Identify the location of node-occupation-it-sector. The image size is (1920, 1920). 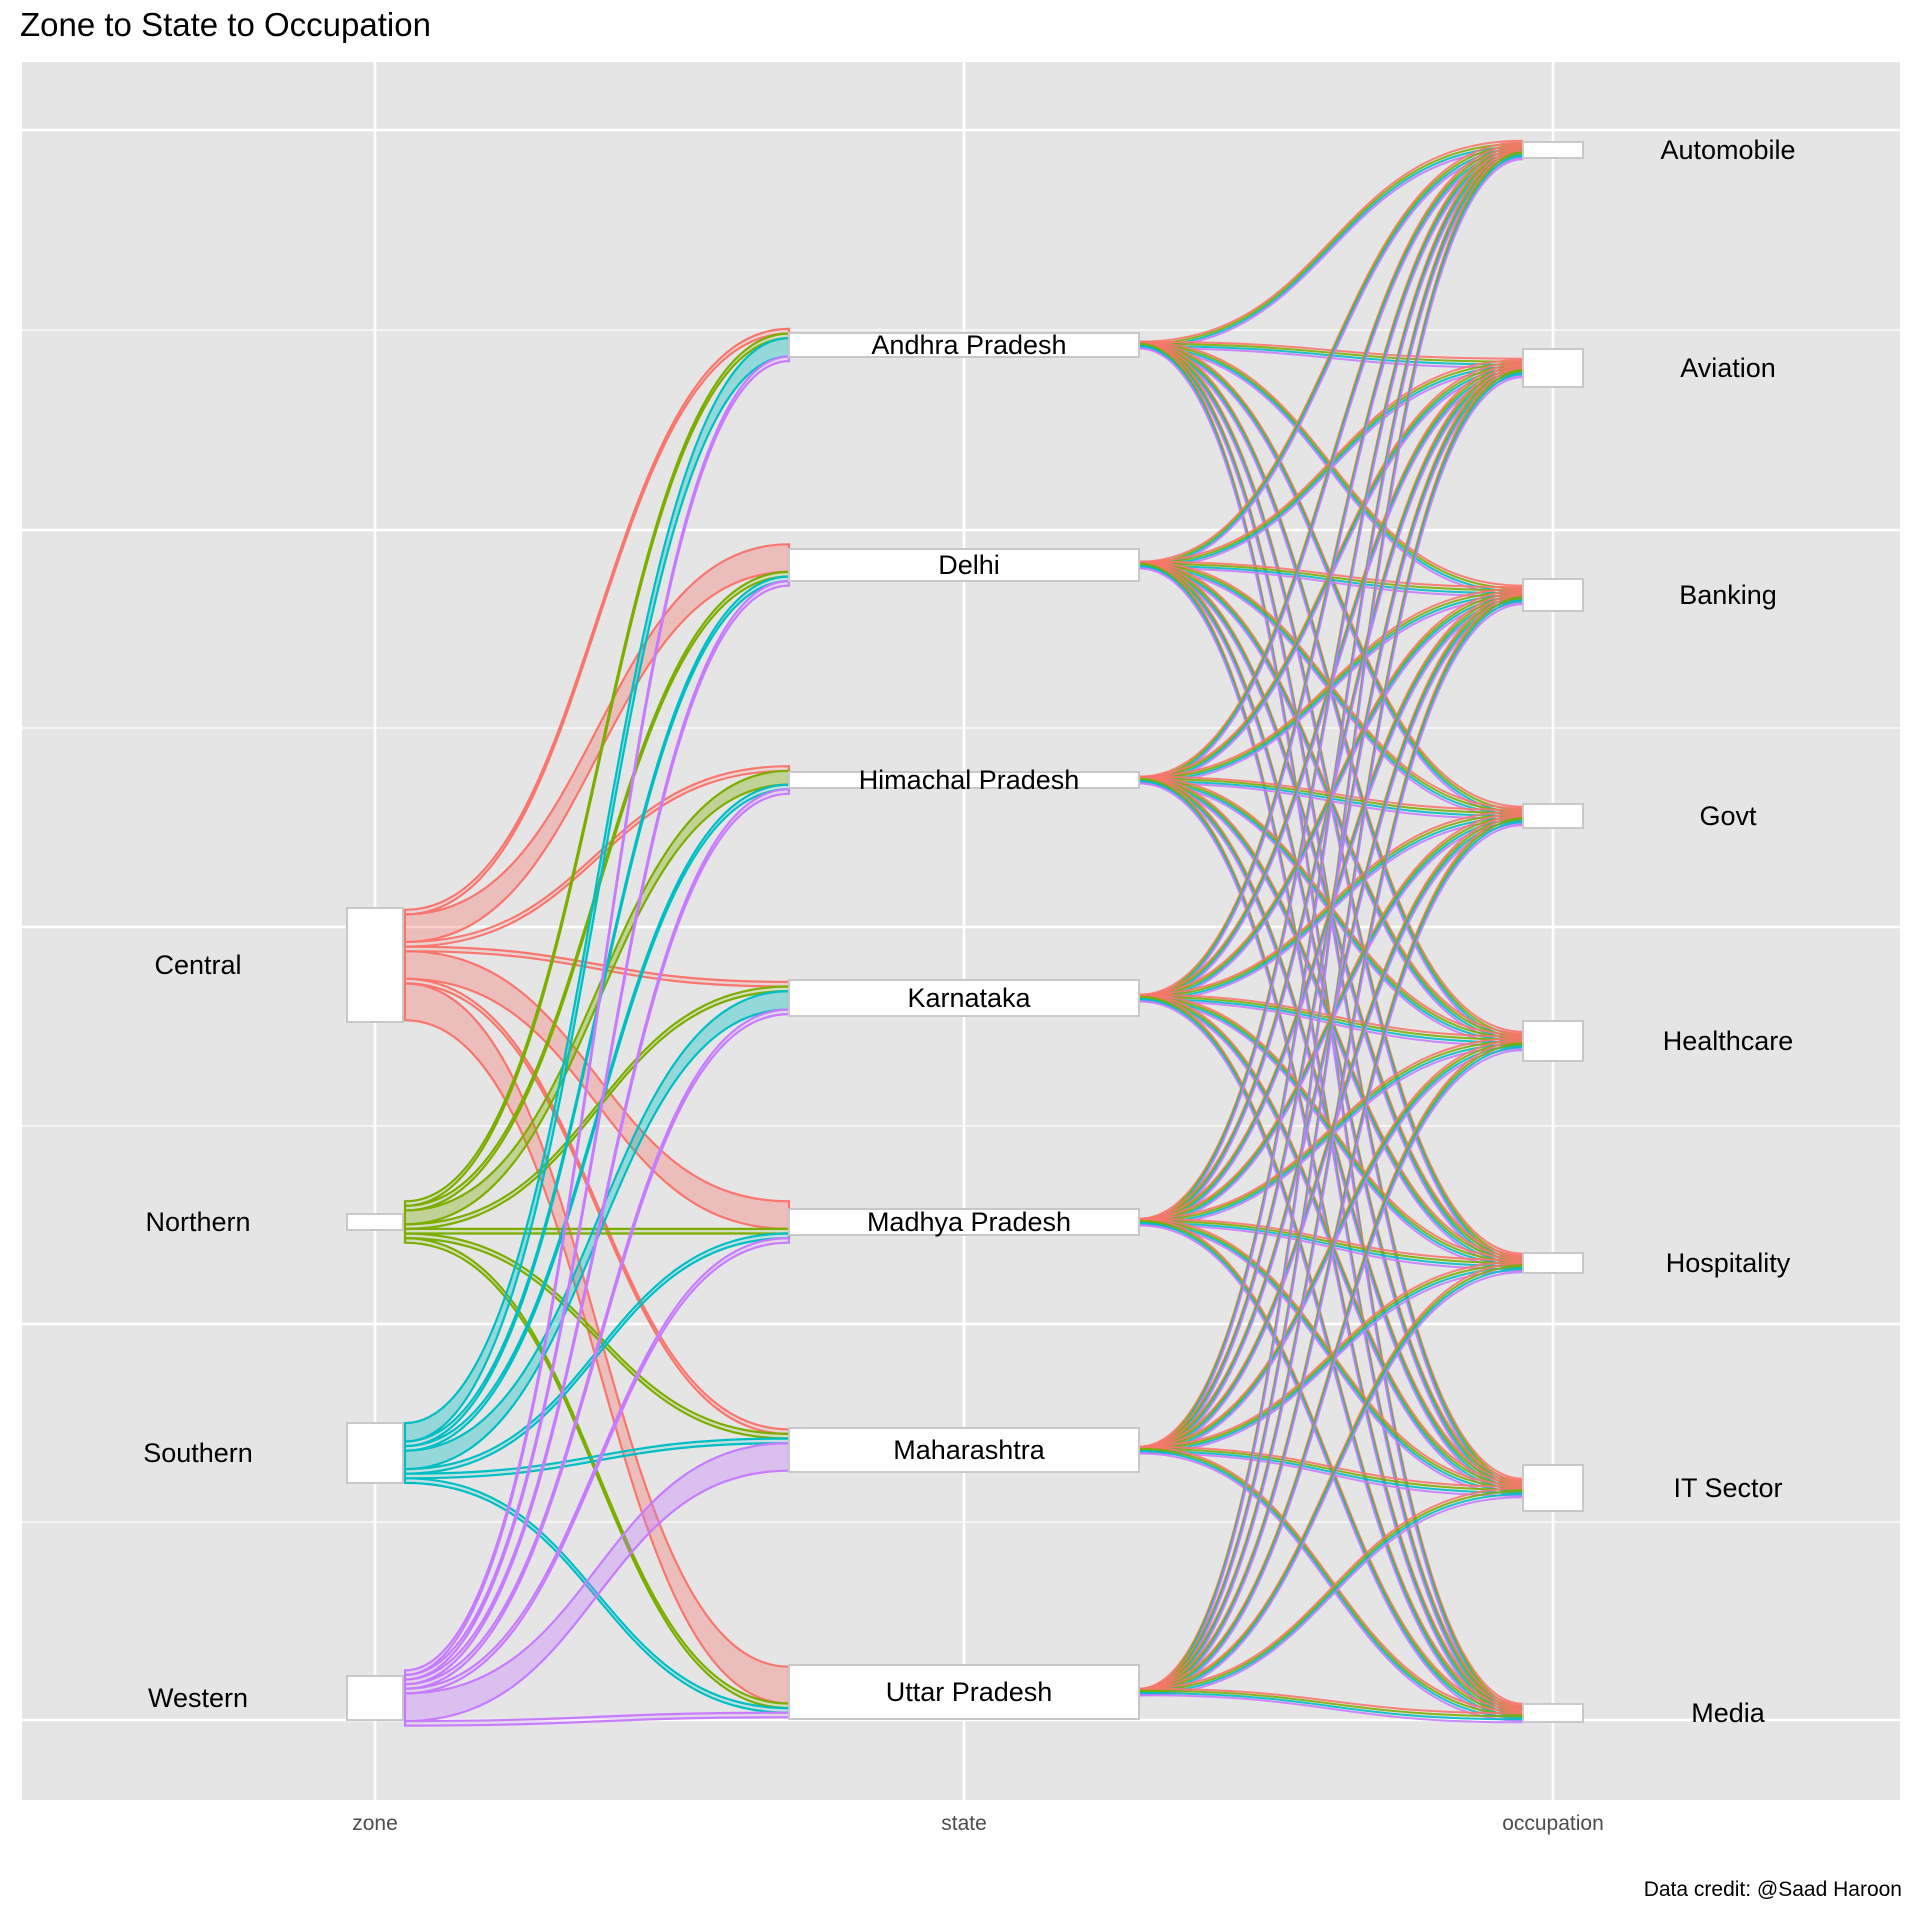
(1553, 1488).